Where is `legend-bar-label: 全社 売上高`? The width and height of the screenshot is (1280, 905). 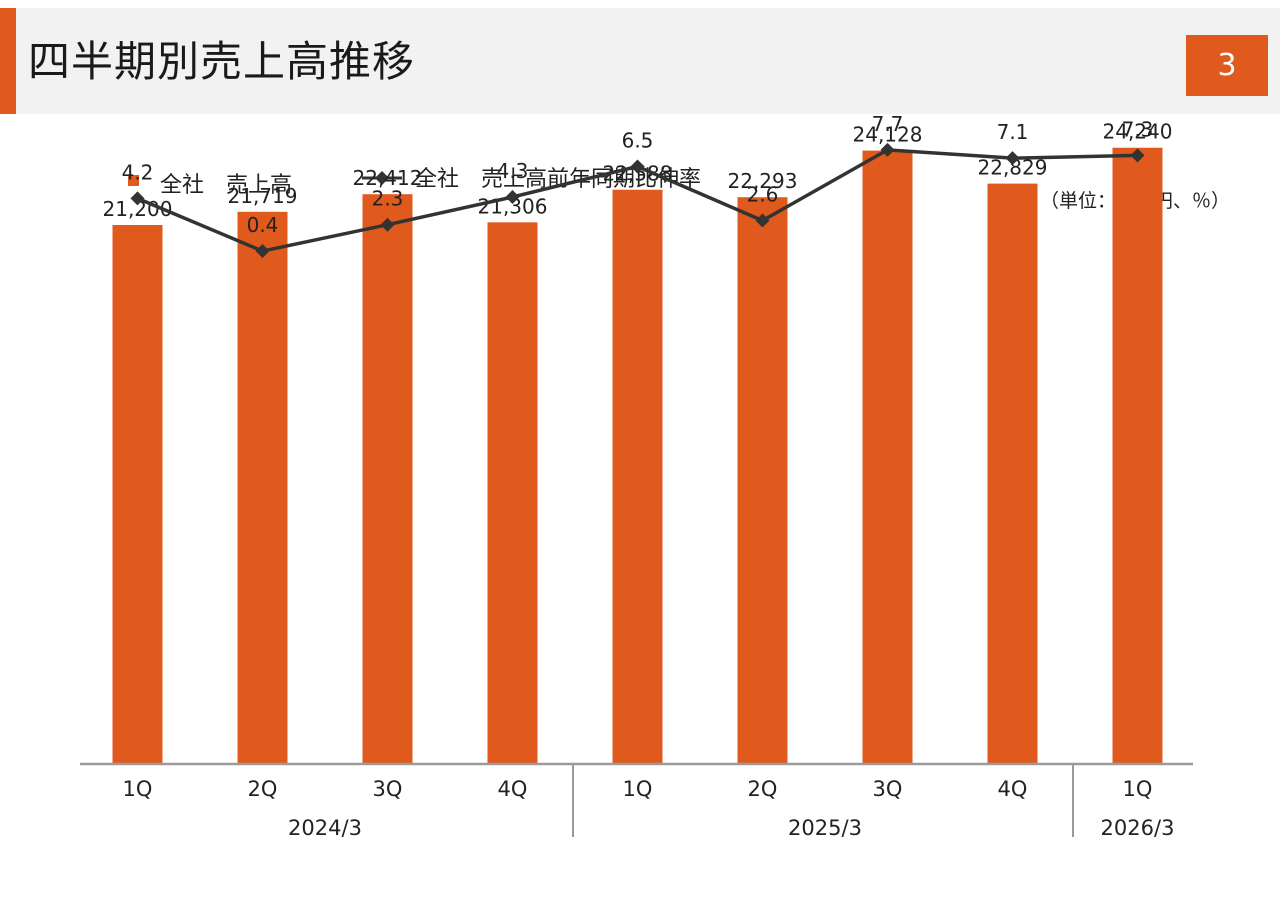
legend-bar-label: 全社 売上高 is located at coordinates (226, 185).